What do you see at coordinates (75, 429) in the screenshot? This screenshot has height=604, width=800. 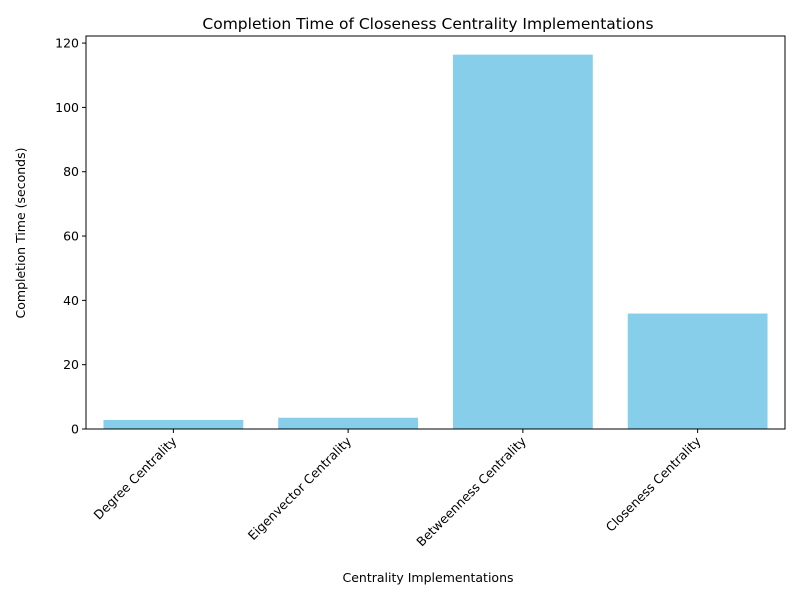 I see `y-tick-label: 0` at bounding box center [75, 429].